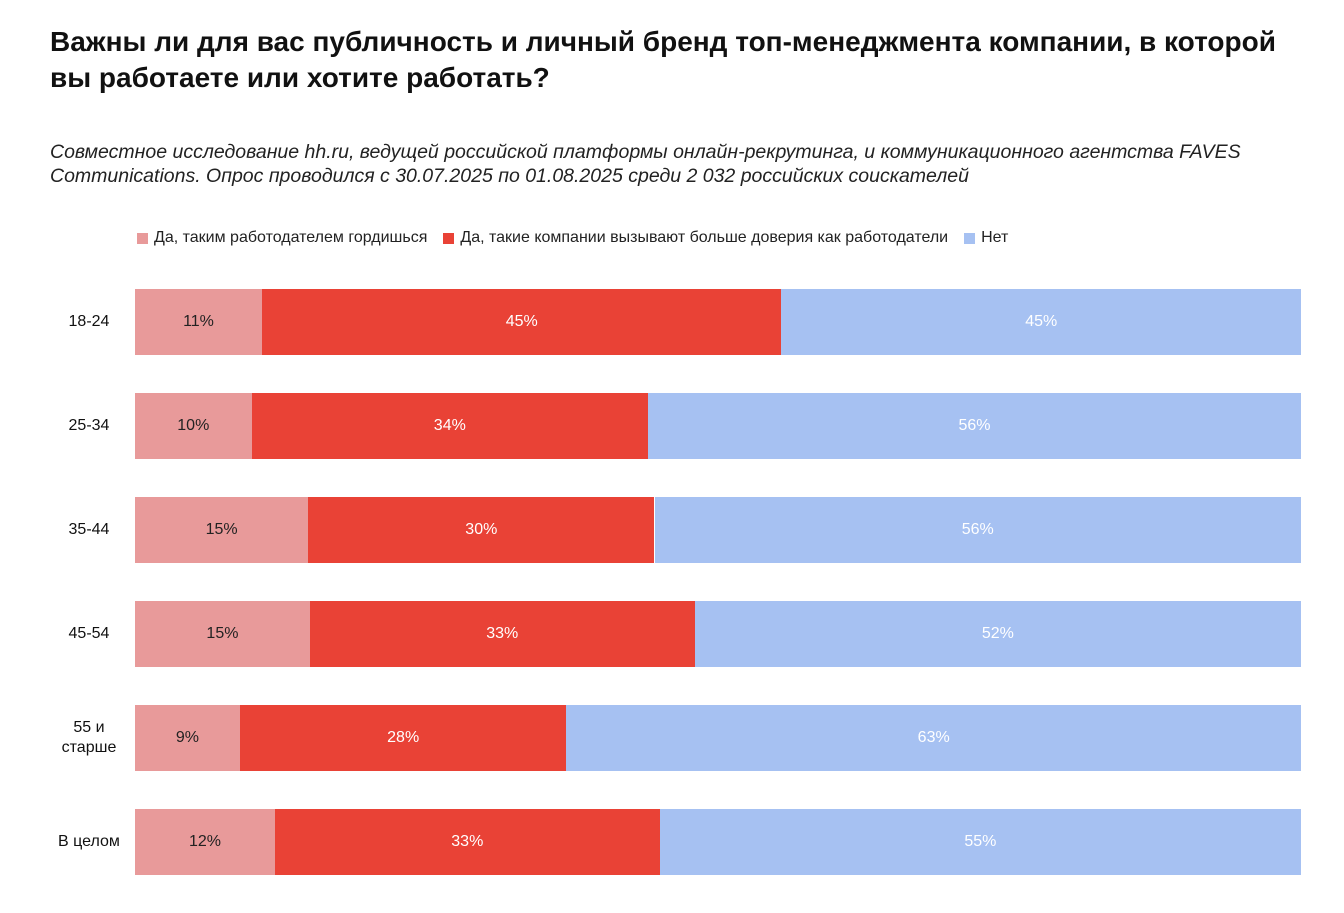  I want to click on data-label: 52%, so click(997, 633).